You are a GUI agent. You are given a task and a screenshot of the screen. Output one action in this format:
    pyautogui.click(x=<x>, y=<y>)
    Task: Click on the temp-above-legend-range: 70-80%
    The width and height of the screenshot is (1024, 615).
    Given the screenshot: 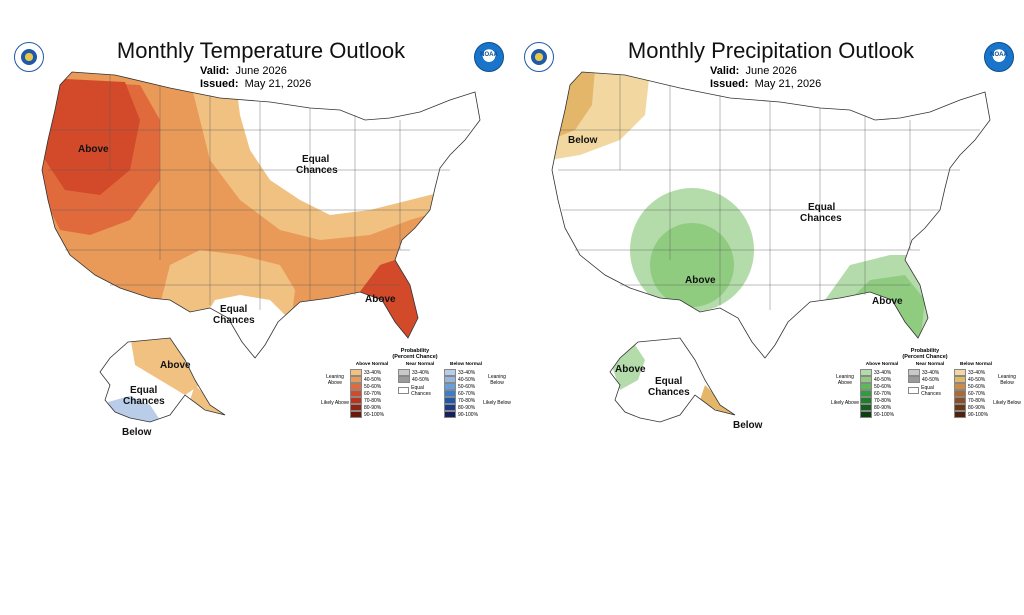 What is the action you would take?
    pyautogui.click(x=373, y=400)
    